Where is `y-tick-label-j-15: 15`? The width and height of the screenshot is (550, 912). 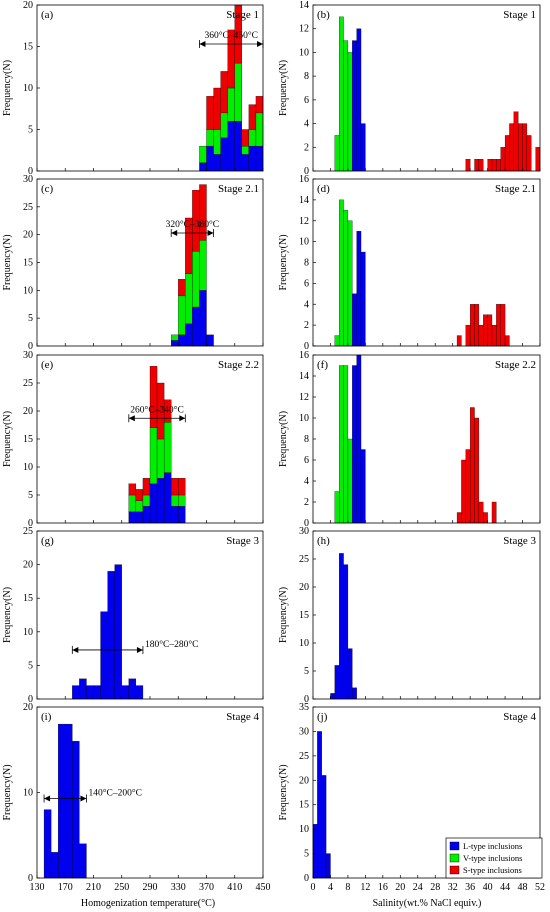
y-tick-label-j-15: 15 is located at coordinates (304, 805).